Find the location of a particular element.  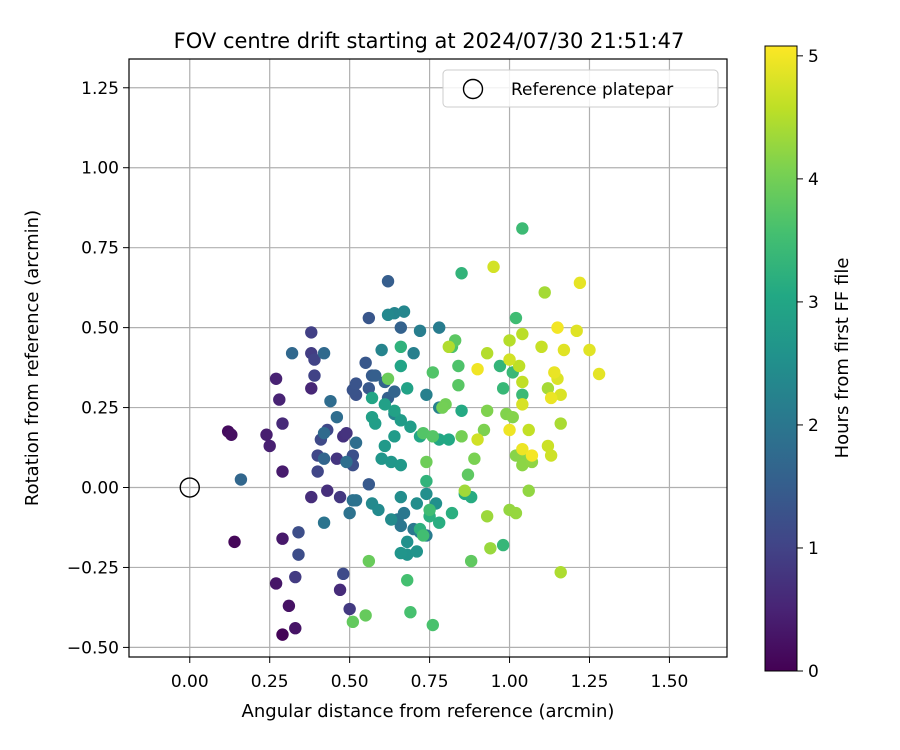

colorbar-tick-label: 2 is located at coordinates (813, 426).